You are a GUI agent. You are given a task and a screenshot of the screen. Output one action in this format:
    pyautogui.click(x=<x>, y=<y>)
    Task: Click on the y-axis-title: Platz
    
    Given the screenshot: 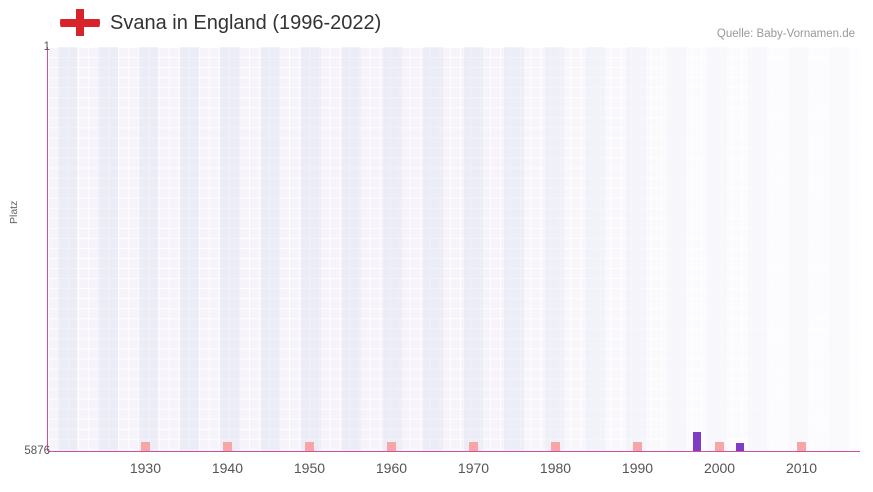 What is the action you would take?
    pyautogui.click(x=14, y=212)
    